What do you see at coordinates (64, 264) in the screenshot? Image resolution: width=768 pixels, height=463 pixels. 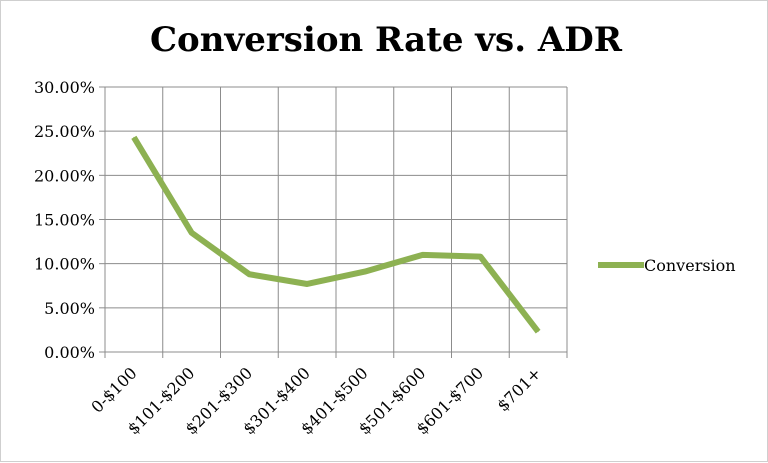 I see `y-tick-label: 10.00%` at bounding box center [64, 264].